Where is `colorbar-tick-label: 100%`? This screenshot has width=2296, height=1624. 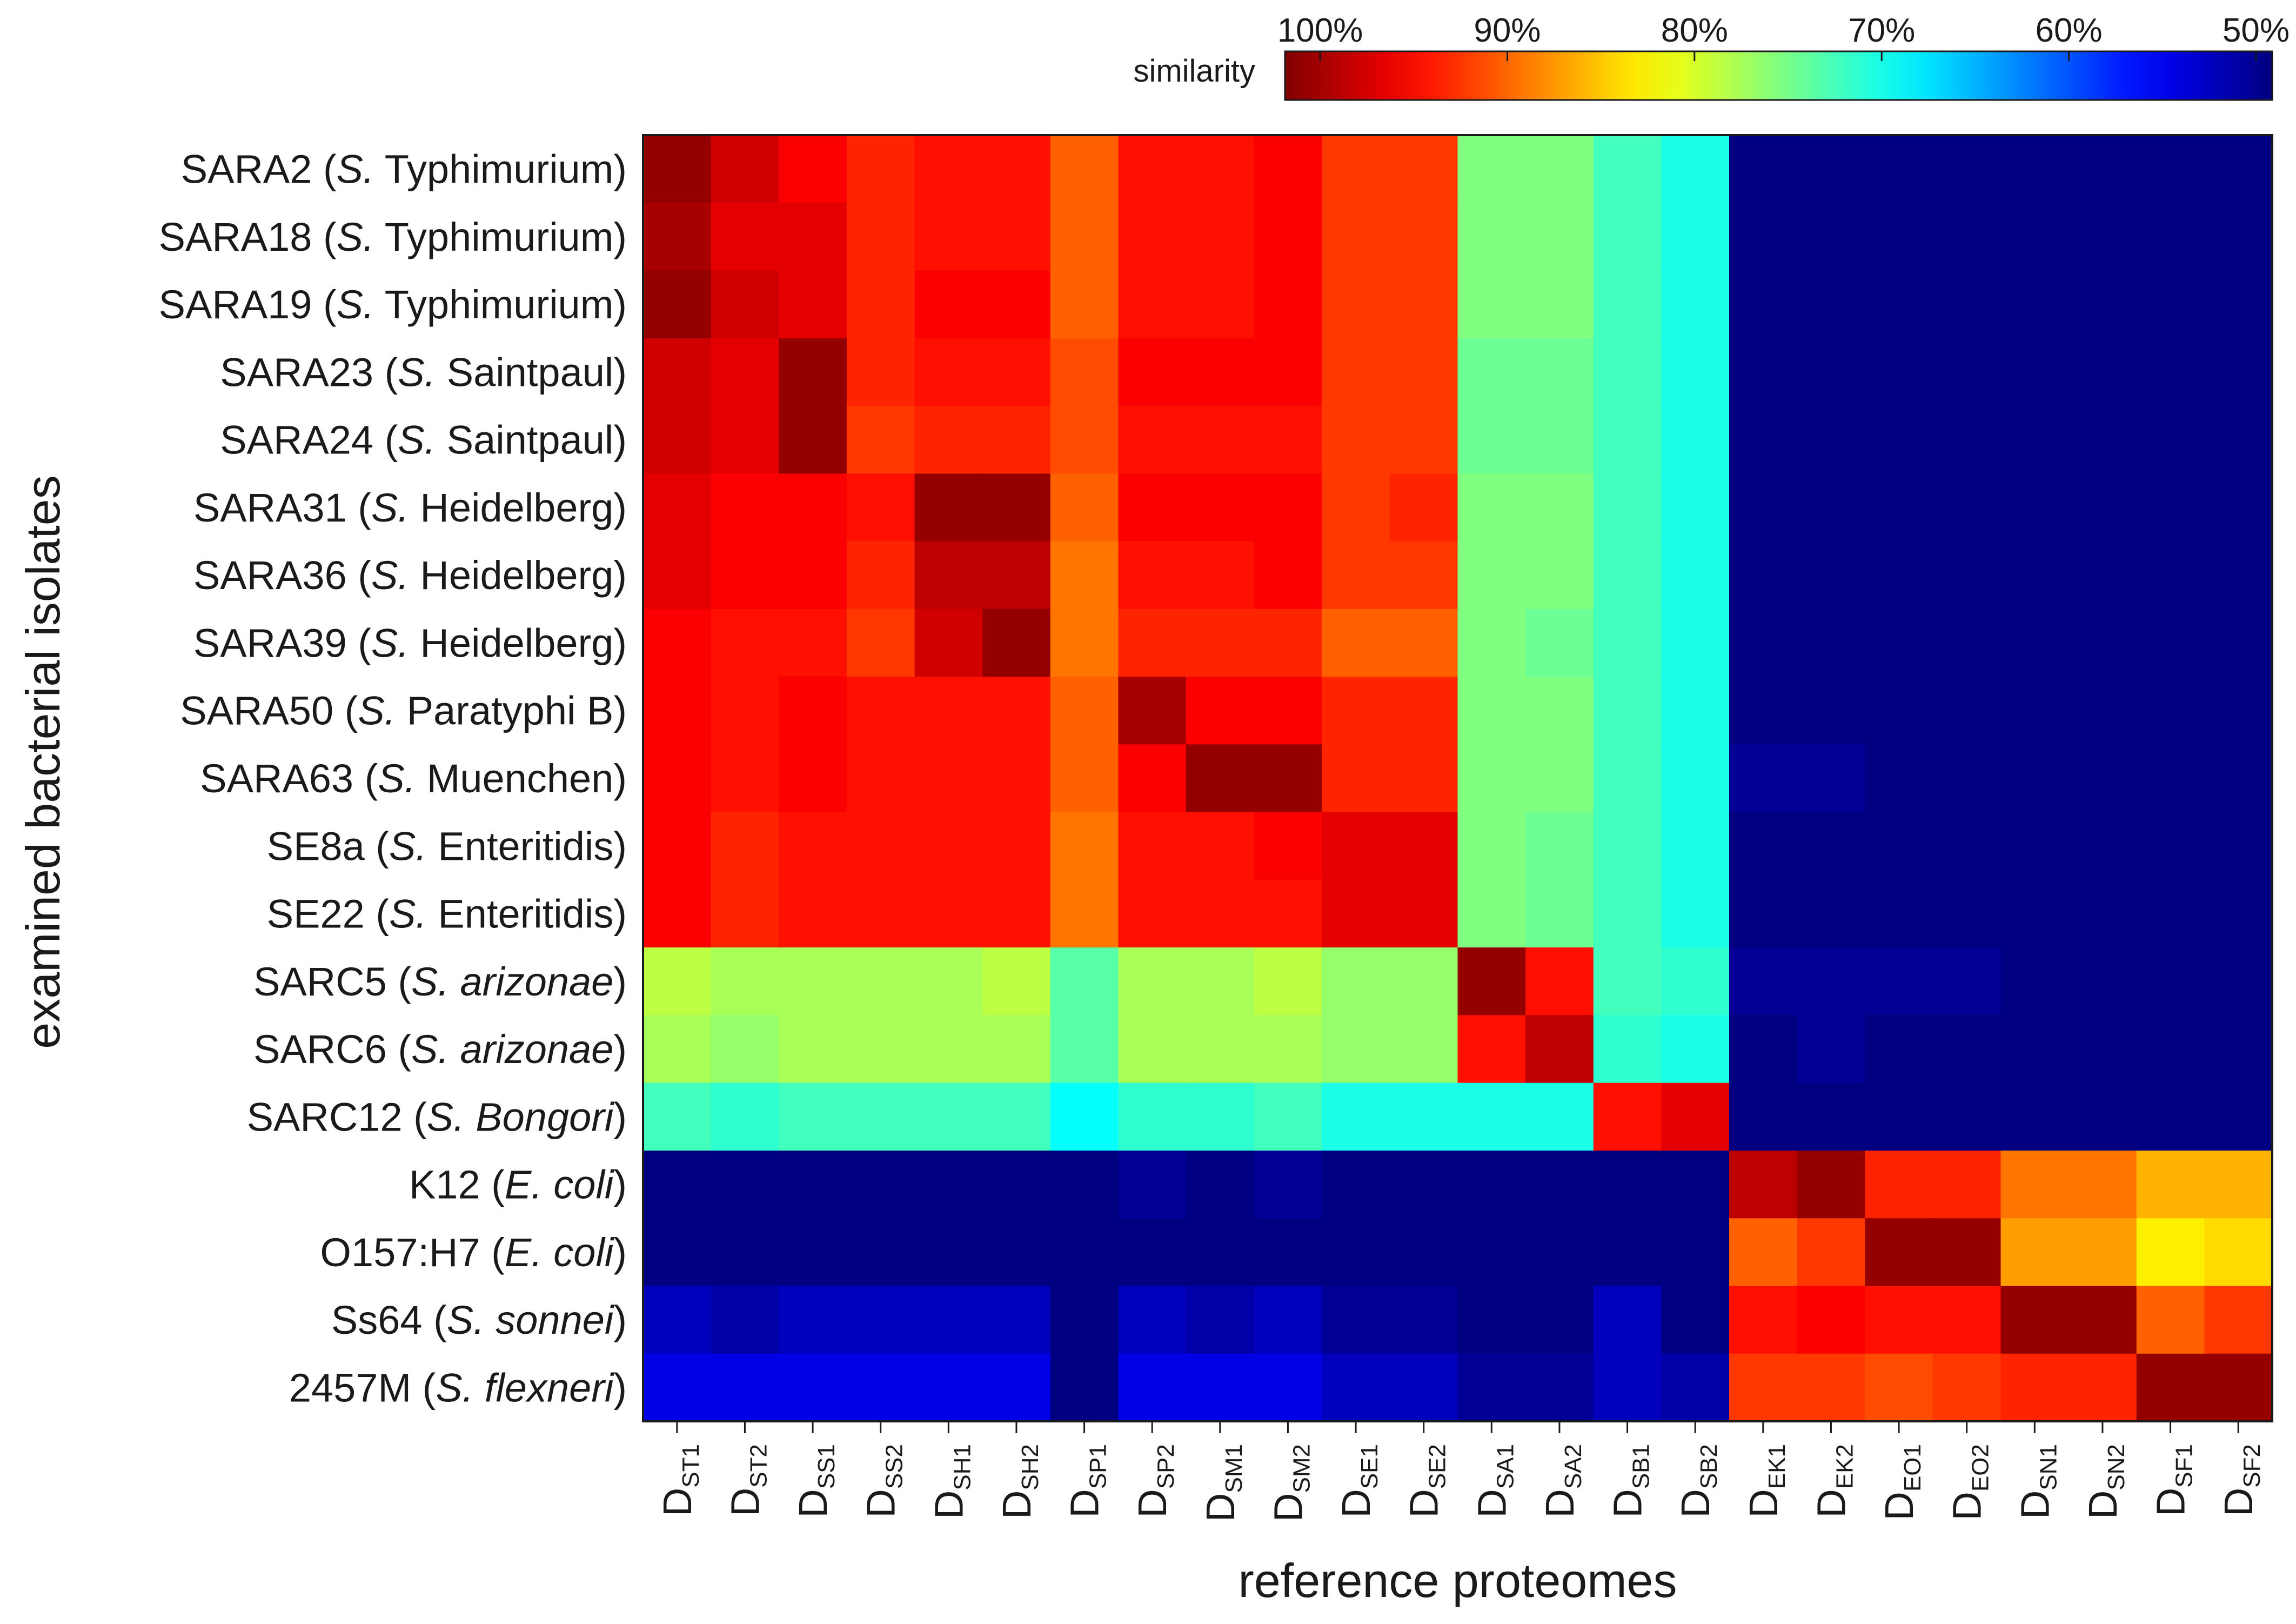
colorbar-tick-label: 100% is located at coordinates (1320, 30).